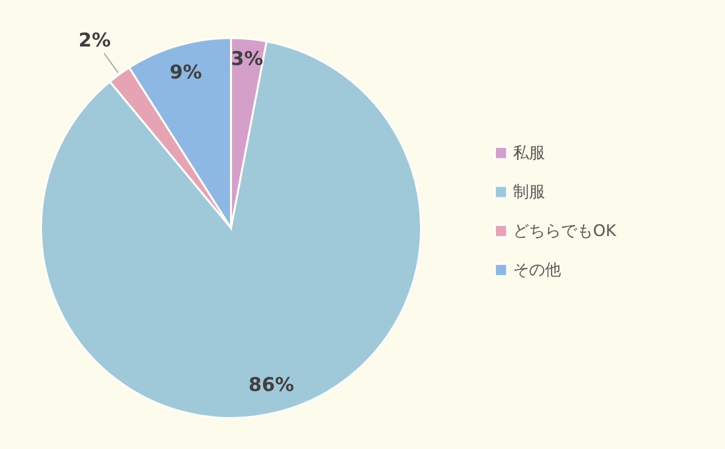 The image size is (725, 449). Describe the element at coordinates (565, 230) in the screenshot. I see `legend-label: どちらでもOK` at that location.